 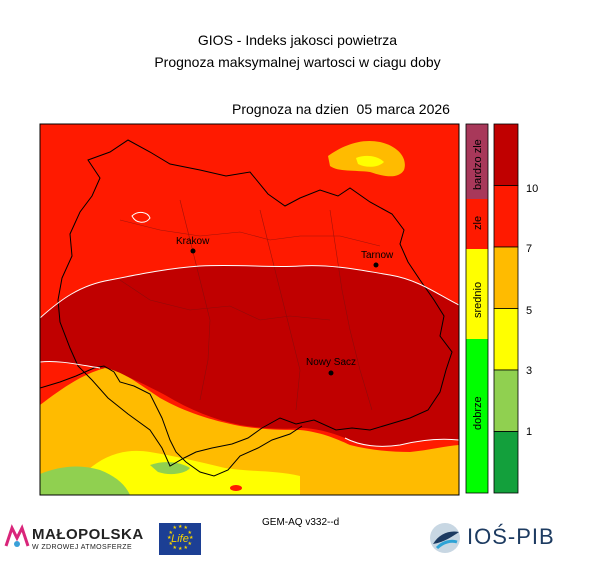 What do you see at coordinates (529, 311) in the screenshot?
I see `scale-tick-5: 5` at bounding box center [529, 311].